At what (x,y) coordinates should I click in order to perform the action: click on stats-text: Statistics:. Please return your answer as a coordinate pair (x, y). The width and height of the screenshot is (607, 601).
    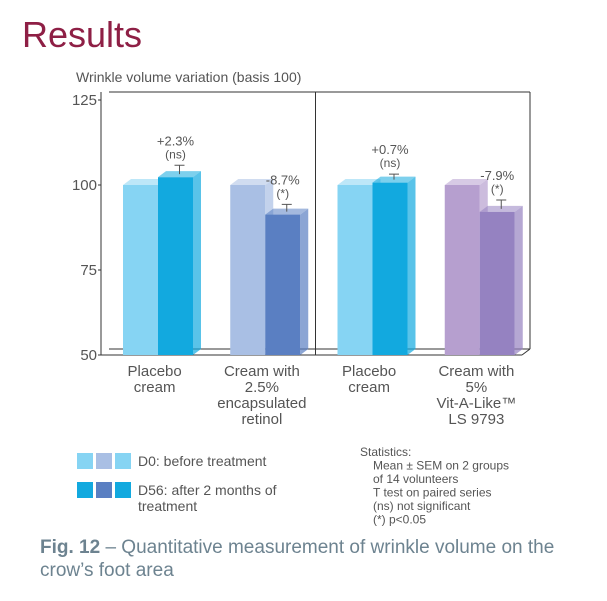
    Looking at the image, I should click on (385, 452).